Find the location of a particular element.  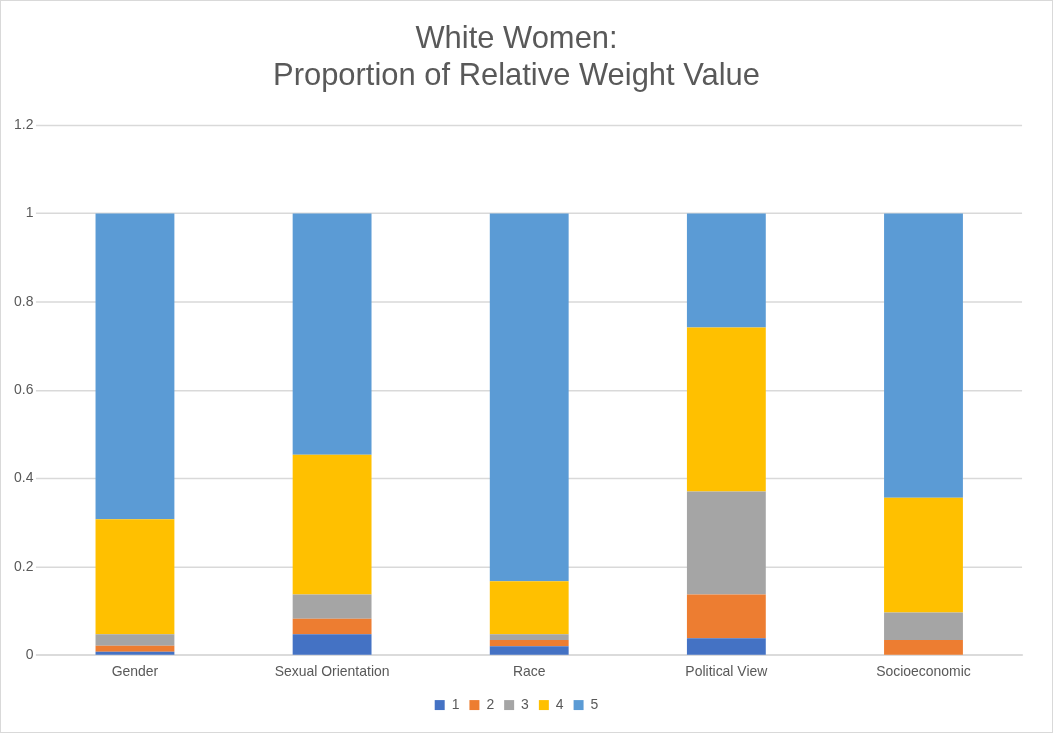

y-tick-label: 1 is located at coordinates (29, 212).